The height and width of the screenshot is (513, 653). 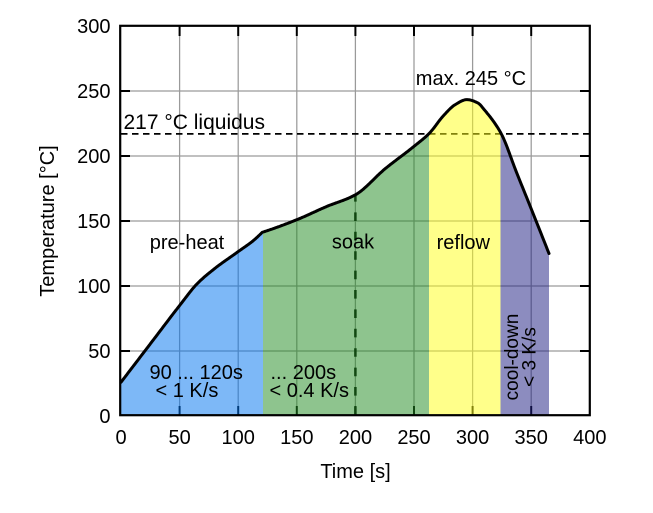 What do you see at coordinates (353, 243) in the screenshot?
I see `svg-text: soak` at bounding box center [353, 243].